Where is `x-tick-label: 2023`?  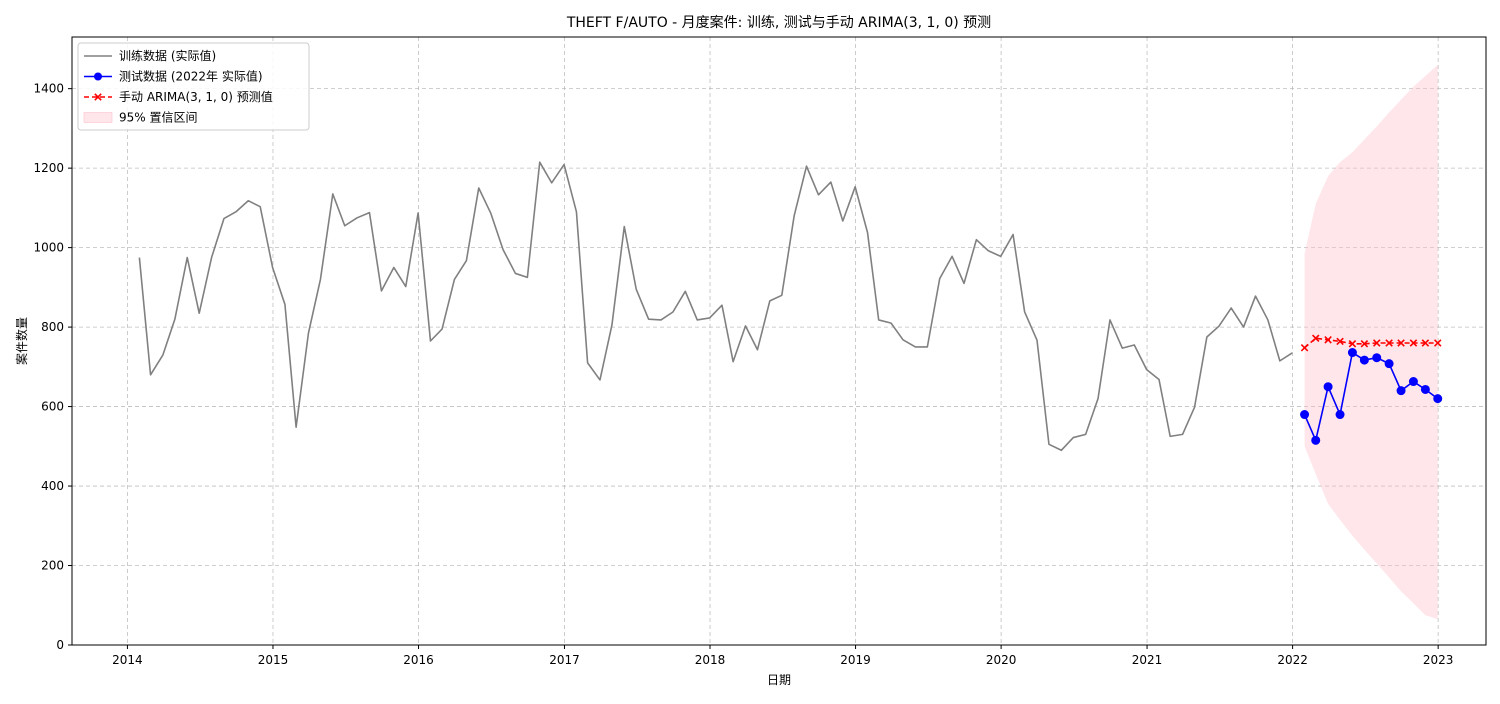 x-tick-label: 2023 is located at coordinates (1438, 660).